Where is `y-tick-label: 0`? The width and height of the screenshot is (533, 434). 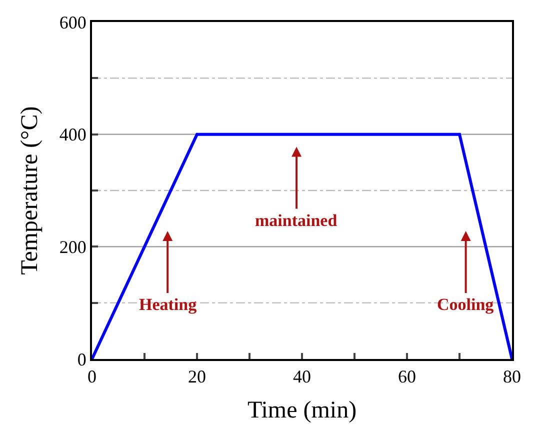 y-tick-label: 0 is located at coordinates (81, 359).